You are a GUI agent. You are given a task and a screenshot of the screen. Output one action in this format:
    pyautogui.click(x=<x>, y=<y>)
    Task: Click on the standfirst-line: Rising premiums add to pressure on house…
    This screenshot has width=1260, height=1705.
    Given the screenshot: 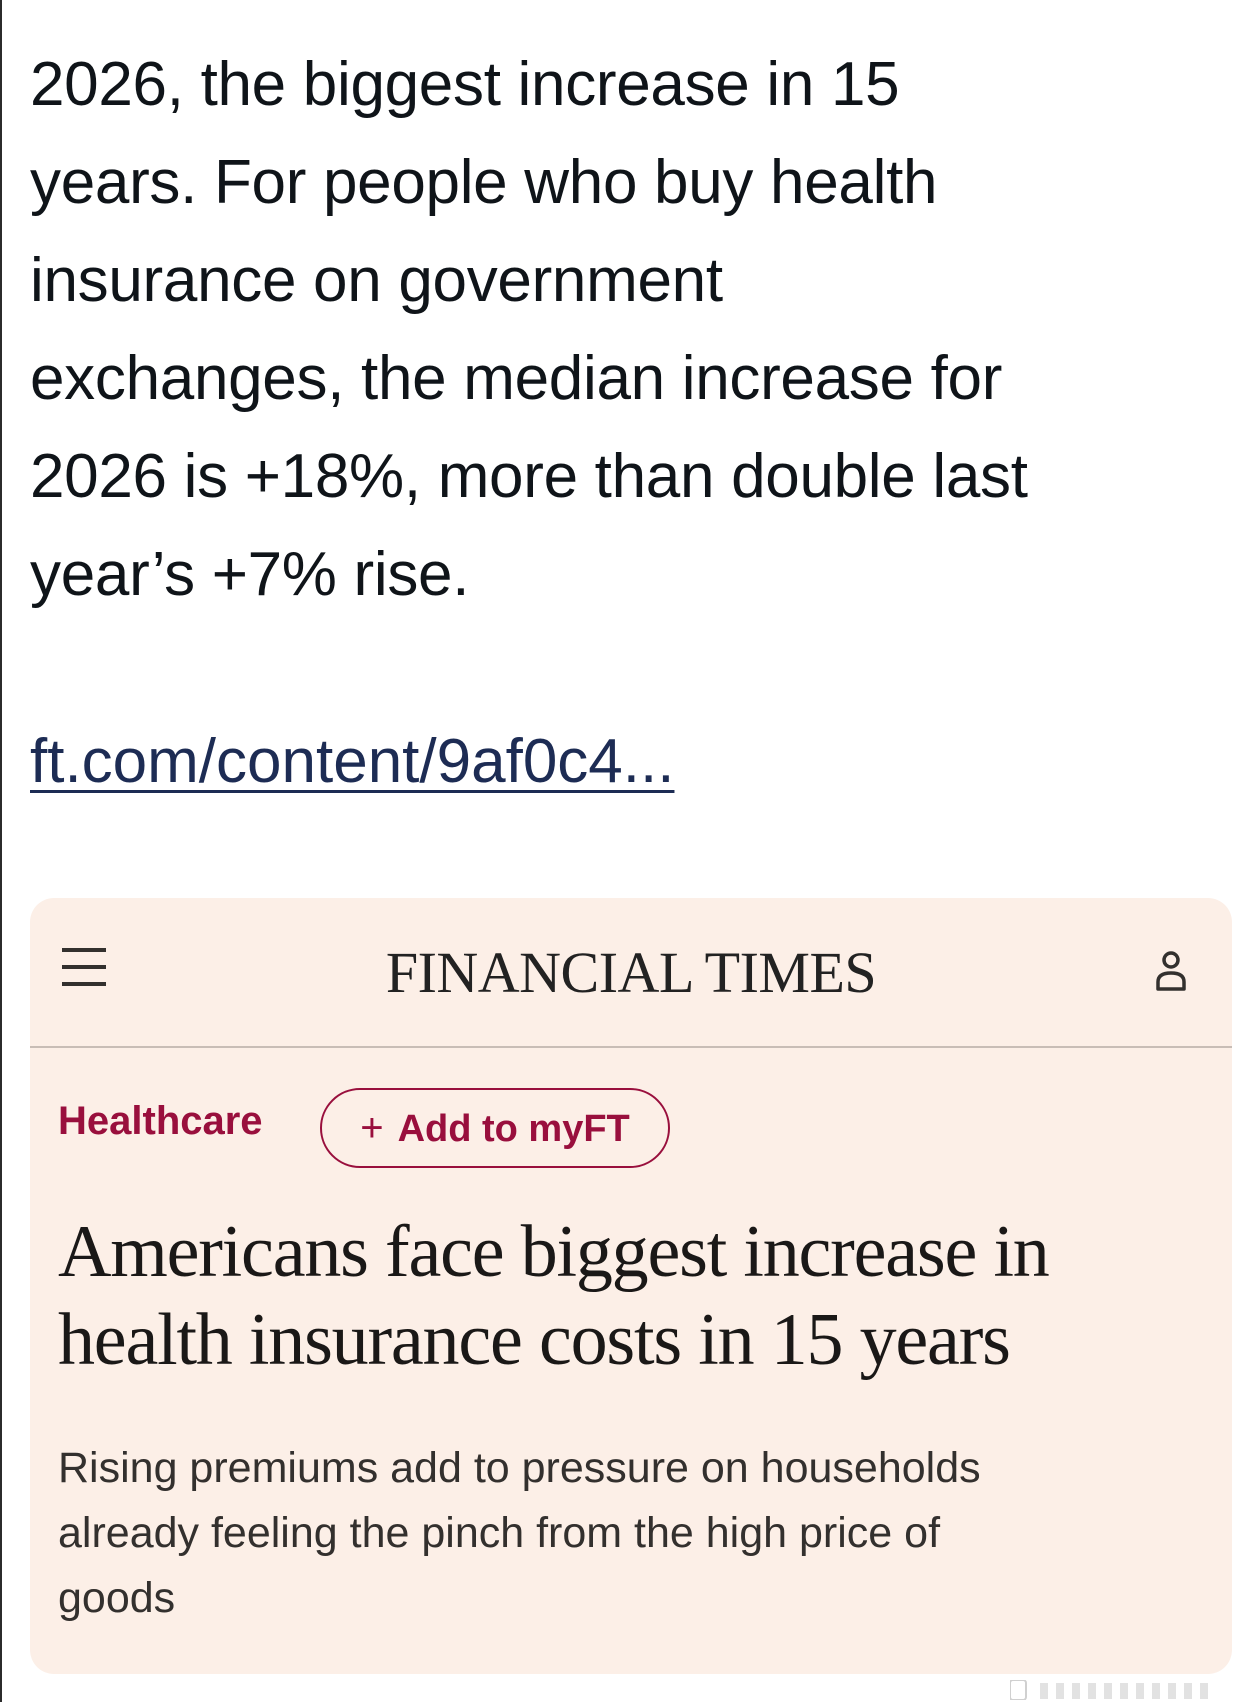 What is the action you would take?
    pyautogui.click(x=519, y=1468)
    